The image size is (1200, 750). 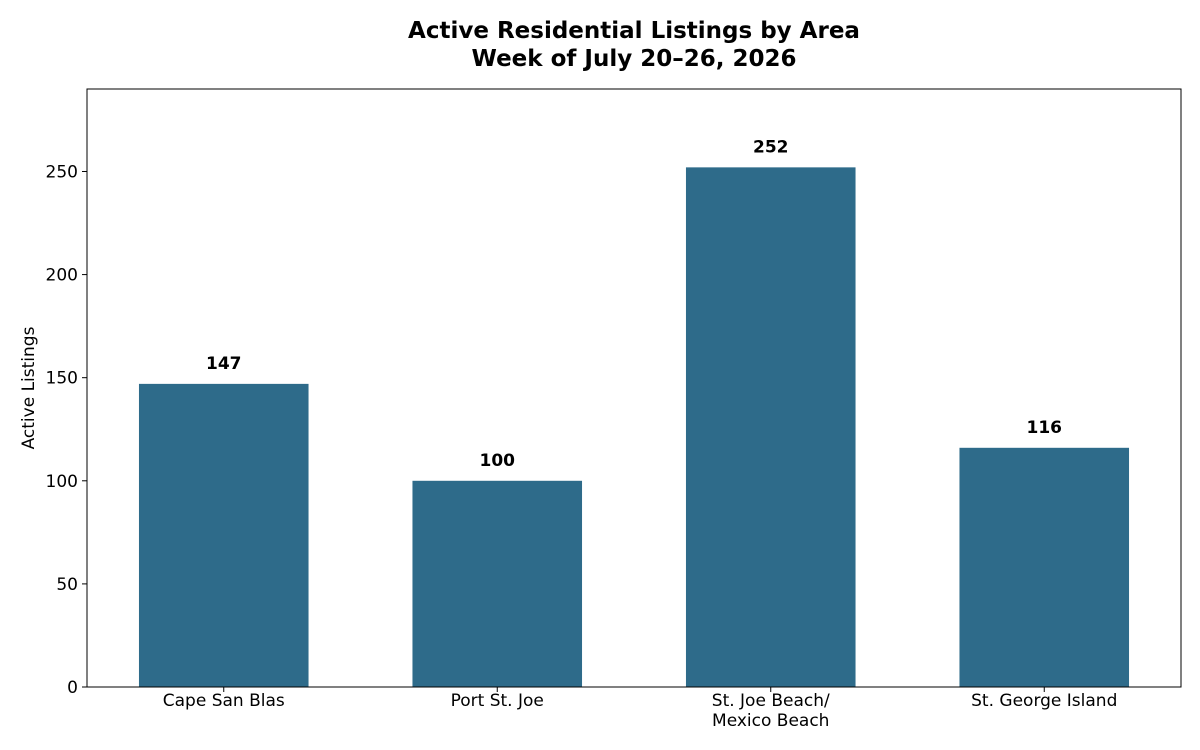 What do you see at coordinates (634, 31) in the screenshot?
I see `chart-title: Active Residential Listings by Area` at bounding box center [634, 31].